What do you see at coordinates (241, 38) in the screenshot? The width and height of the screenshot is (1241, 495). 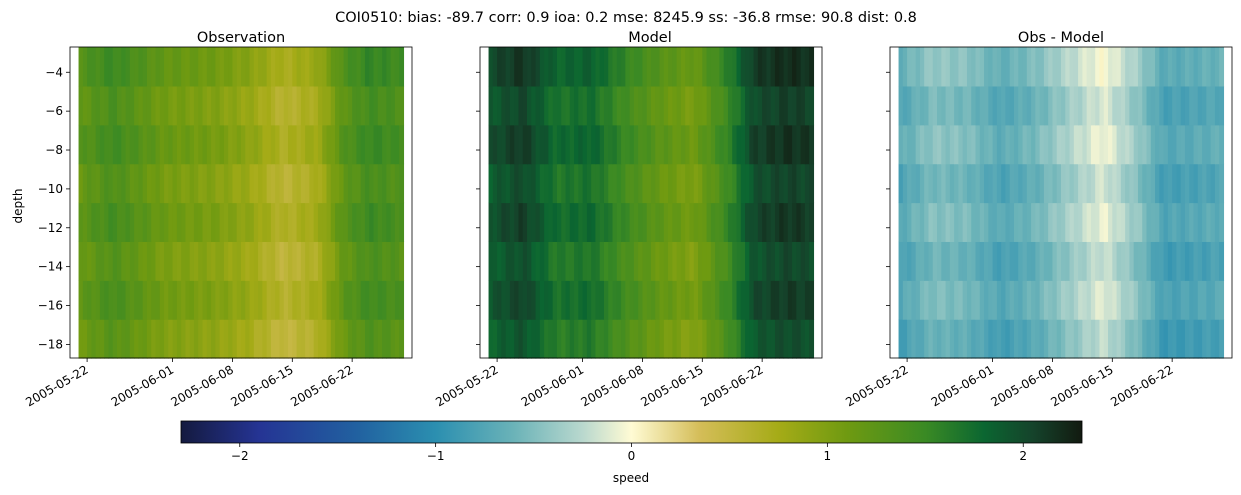 I see `panel-title-observation: Observation` at bounding box center [241, 38].